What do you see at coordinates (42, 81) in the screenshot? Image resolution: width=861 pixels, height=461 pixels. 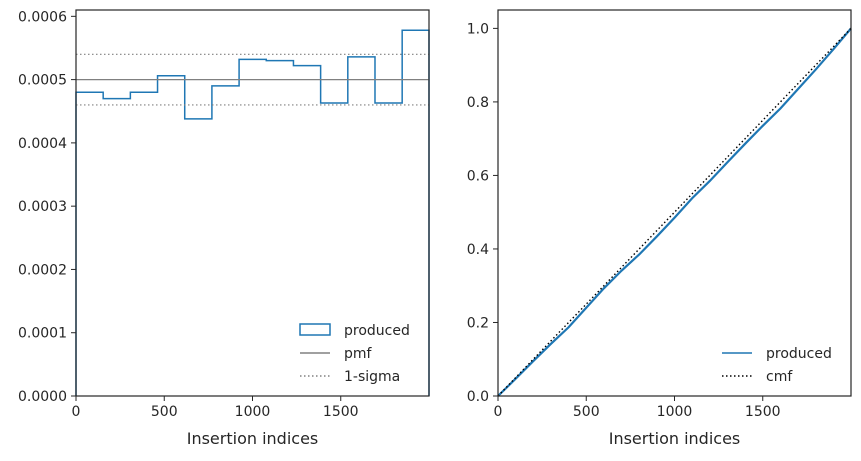 I see `y-tick-label: 0.0005` at bounding box center [42, 81].